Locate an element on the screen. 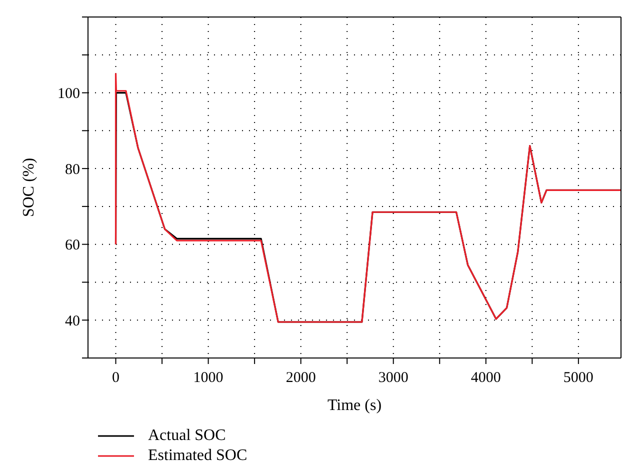 This screenshot has height=474, width=628. y-tick-label: 100 is located at coordinates (69, 94).